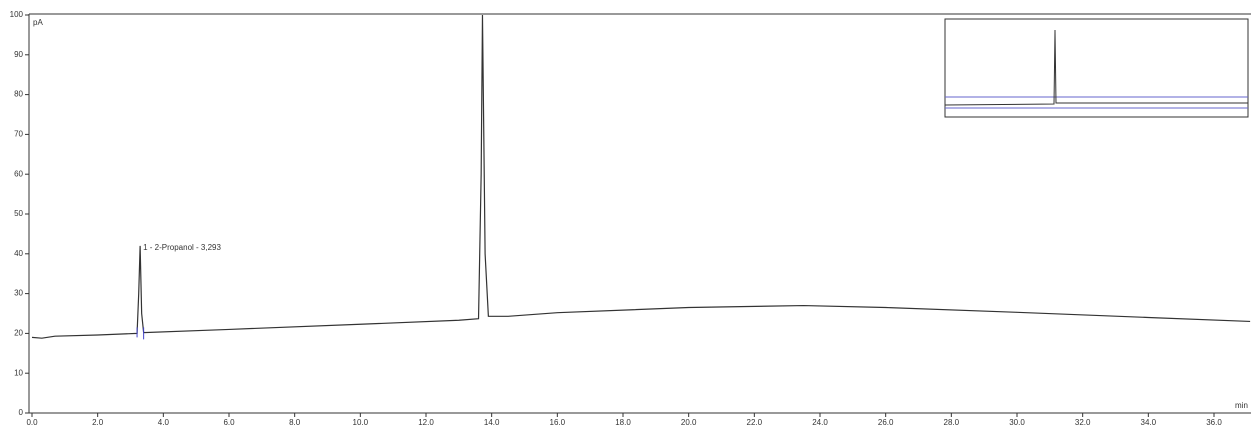  Describe the element at coordinates (229, 422) in the screenshot. I see `x-tick-label: 6.0` at that location.